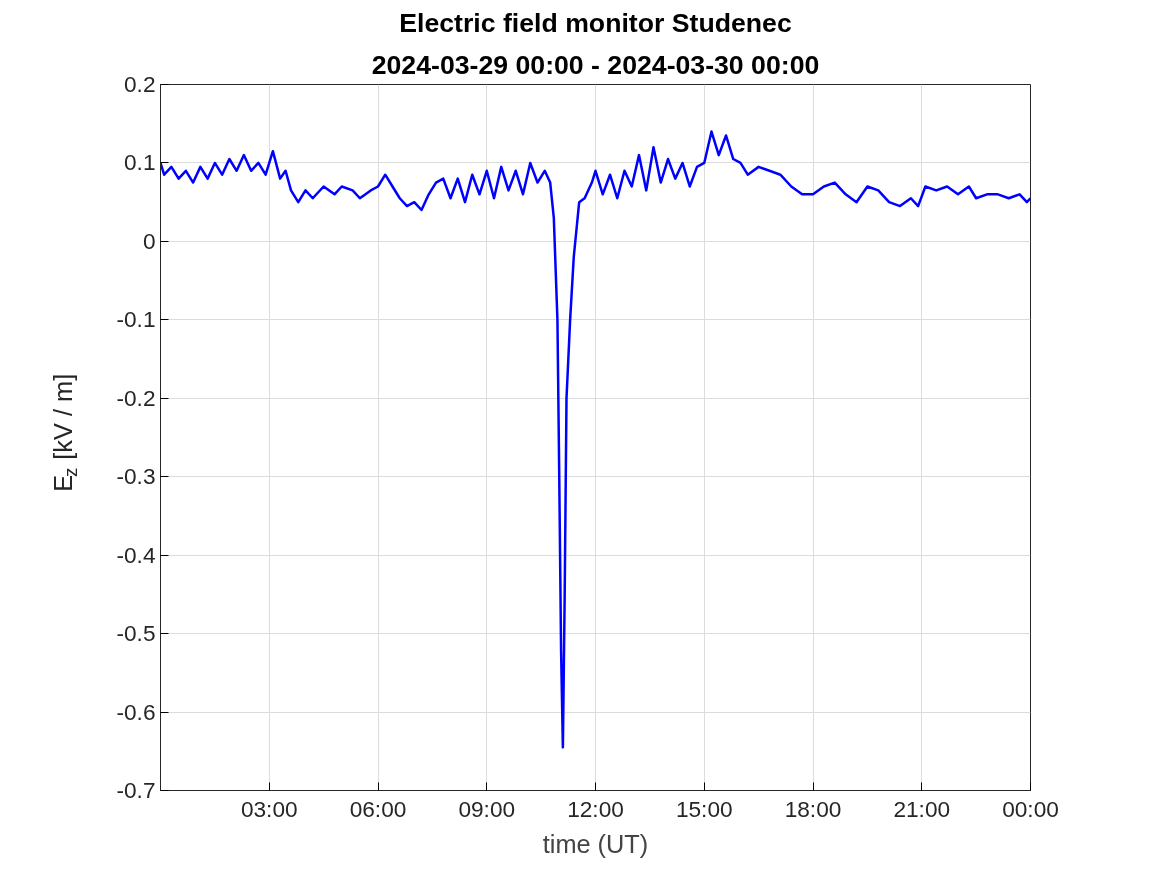 The width and height of the screenshot is (1167, 875). What do you see at coordinates (378, 808) in the screenshot?
I see `x-tick-label: 06:00` at bounding box center [378, 808].